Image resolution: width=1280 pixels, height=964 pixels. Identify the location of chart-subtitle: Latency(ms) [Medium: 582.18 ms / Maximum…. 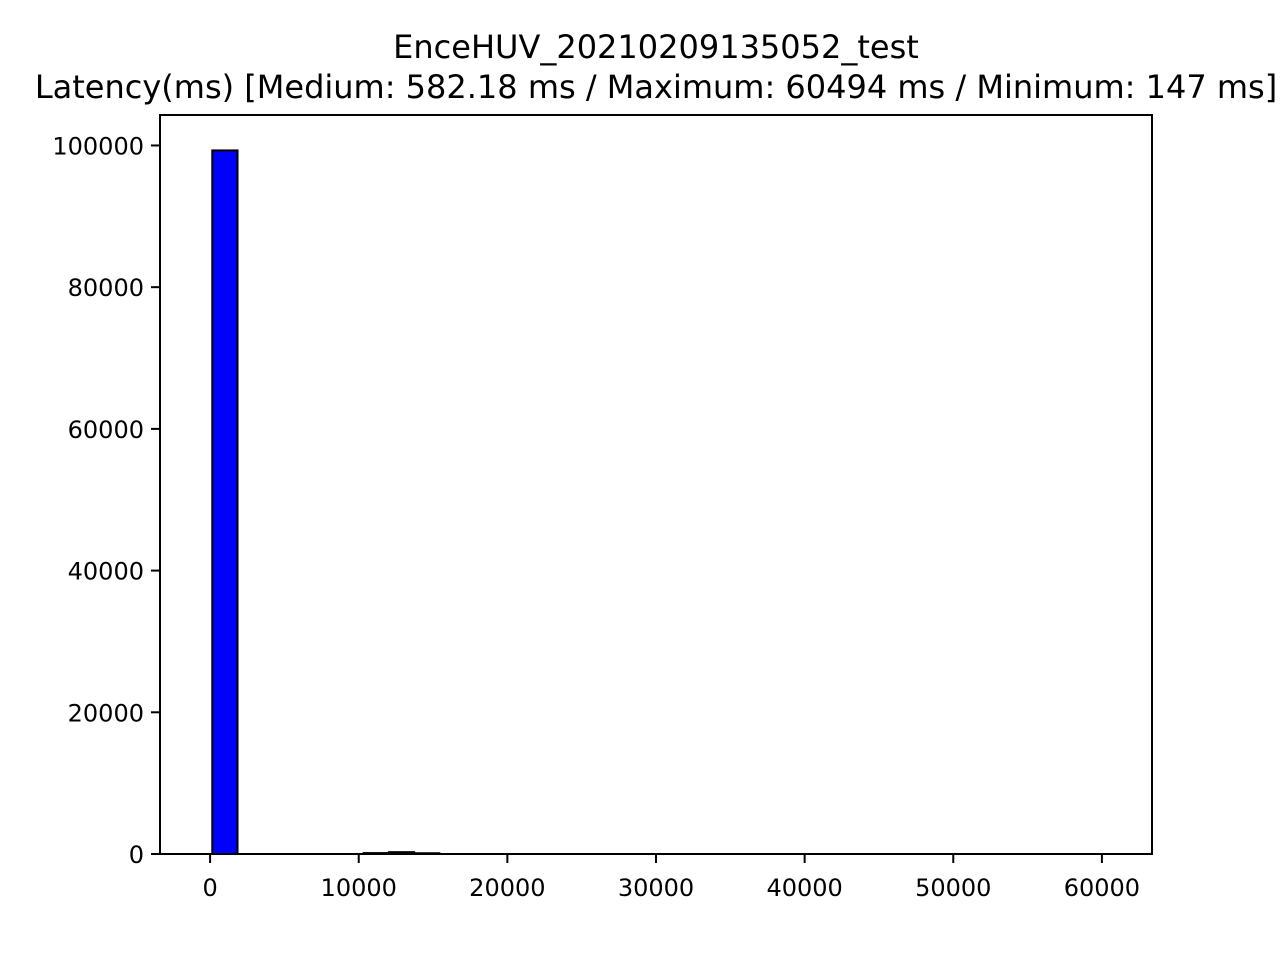
(656, 87).